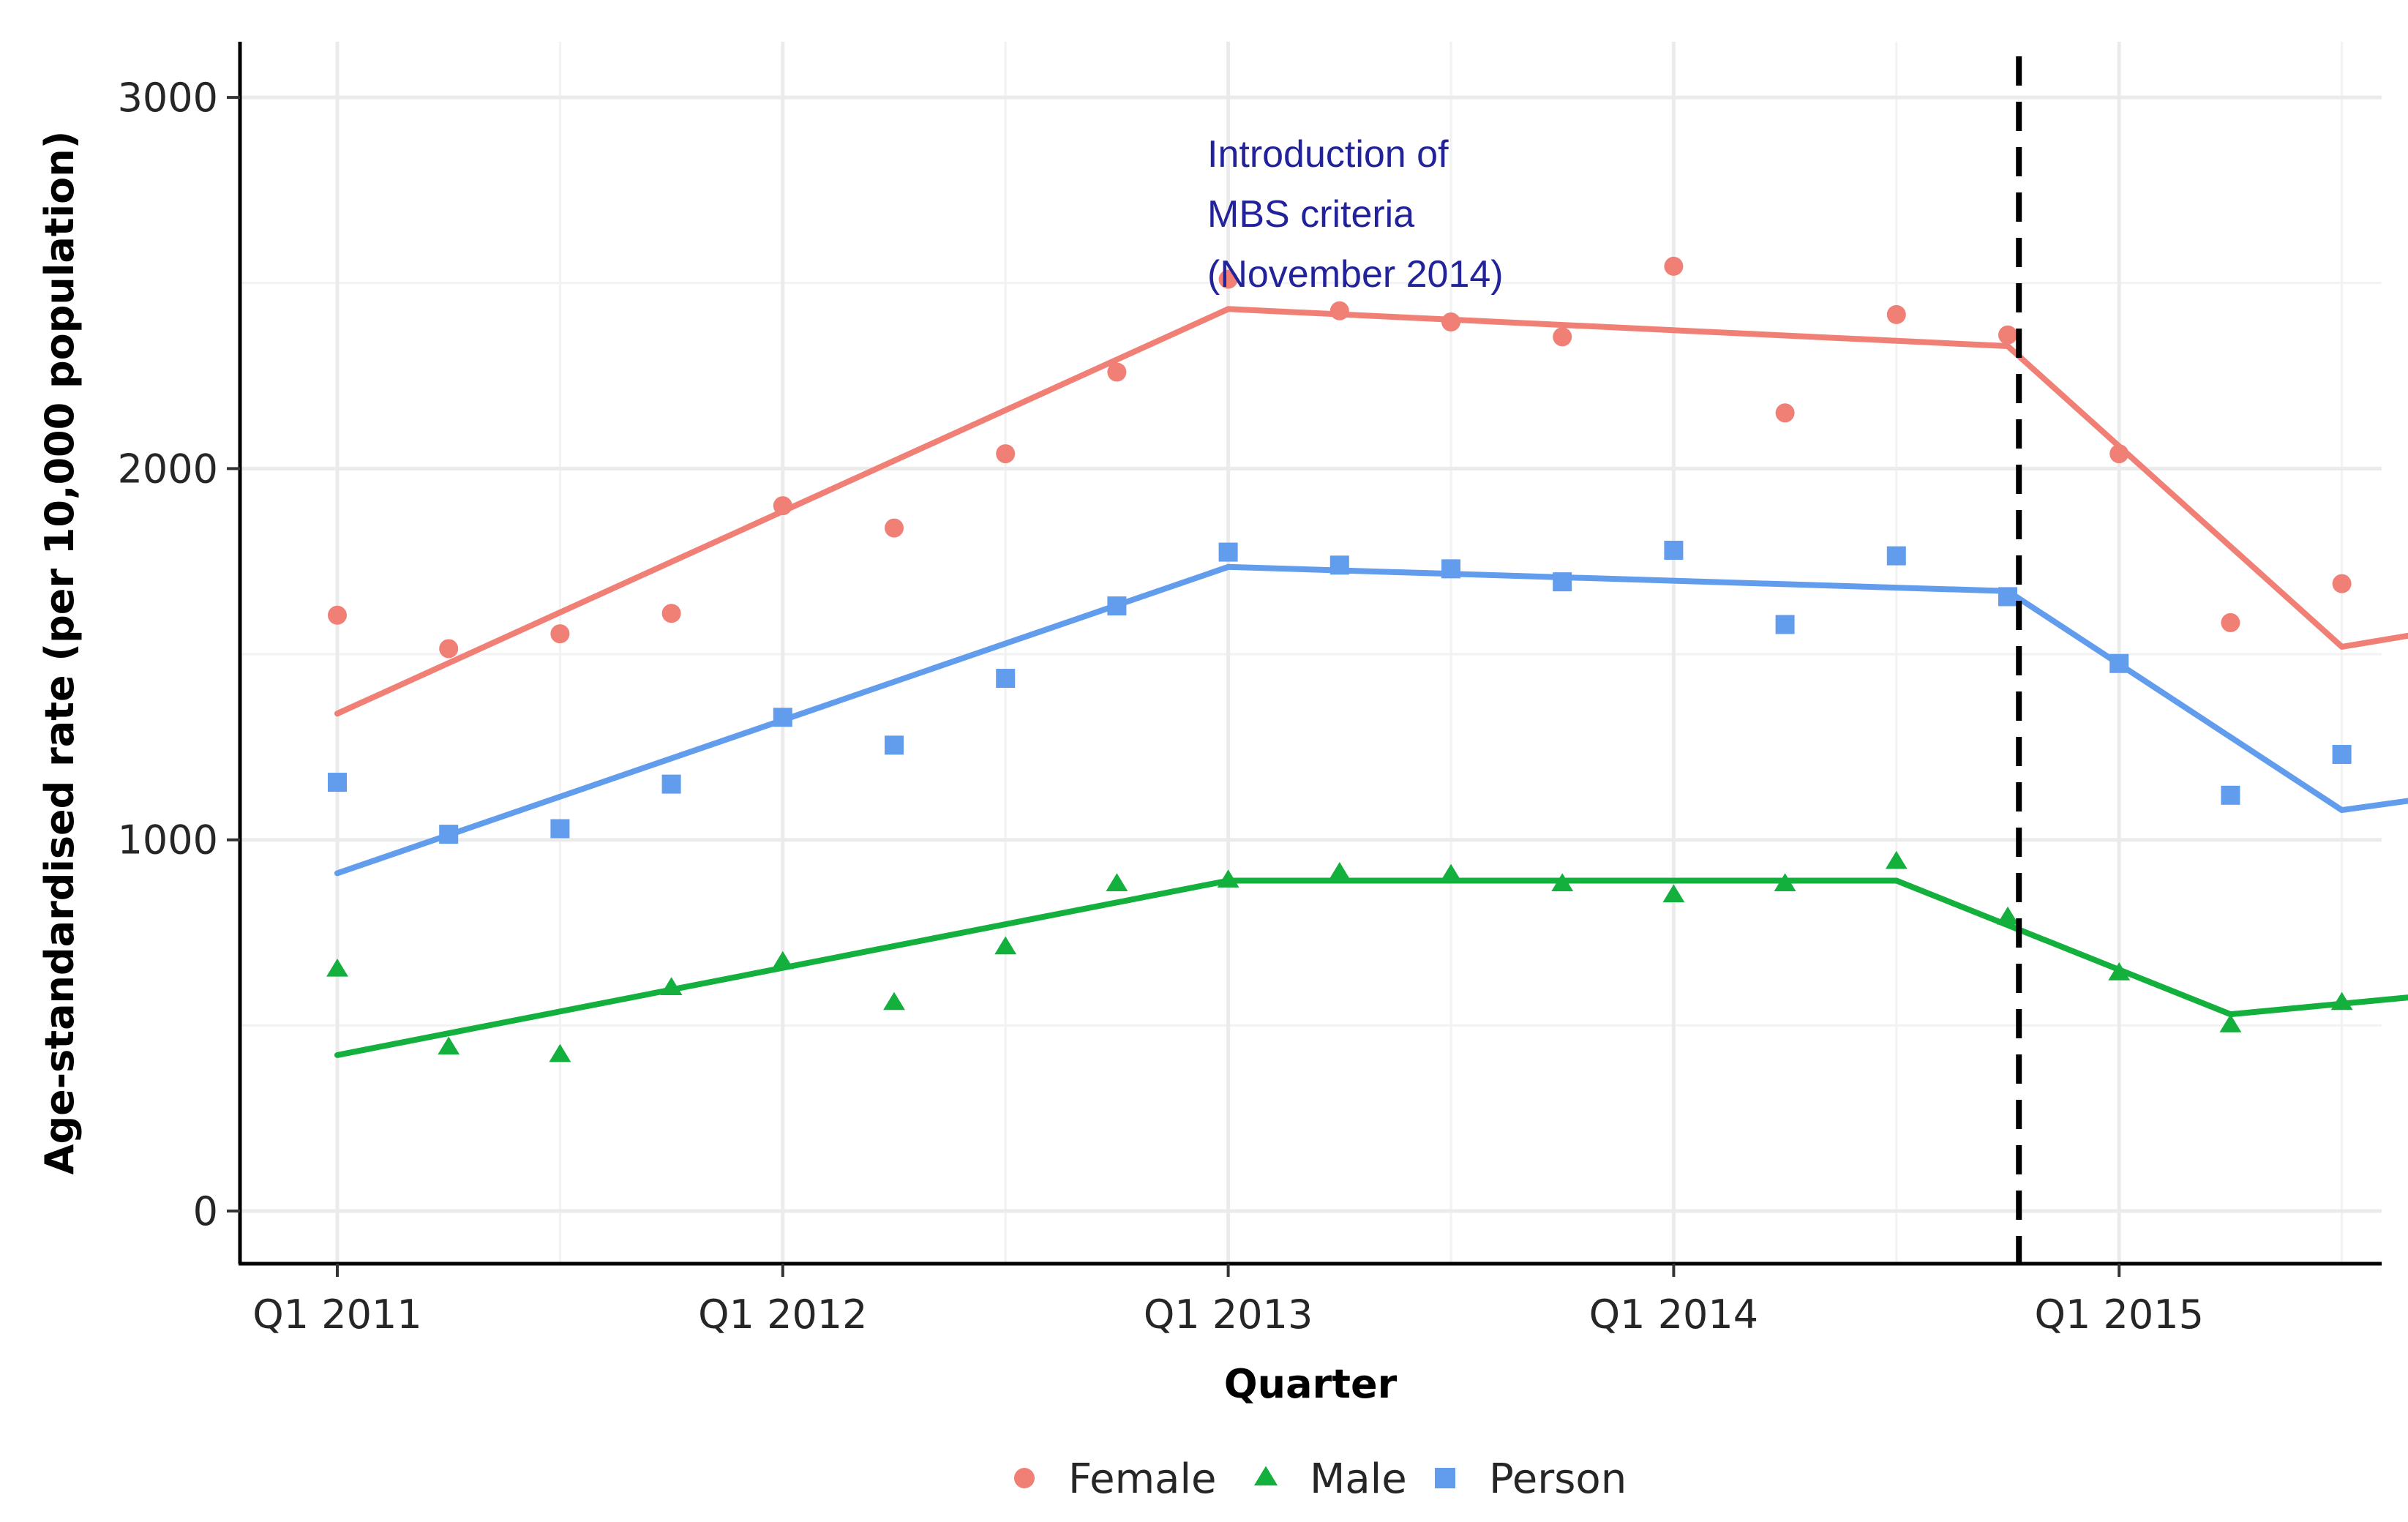  I want to click on x-tick-label: Q1 2015, so click(2118, 1315).